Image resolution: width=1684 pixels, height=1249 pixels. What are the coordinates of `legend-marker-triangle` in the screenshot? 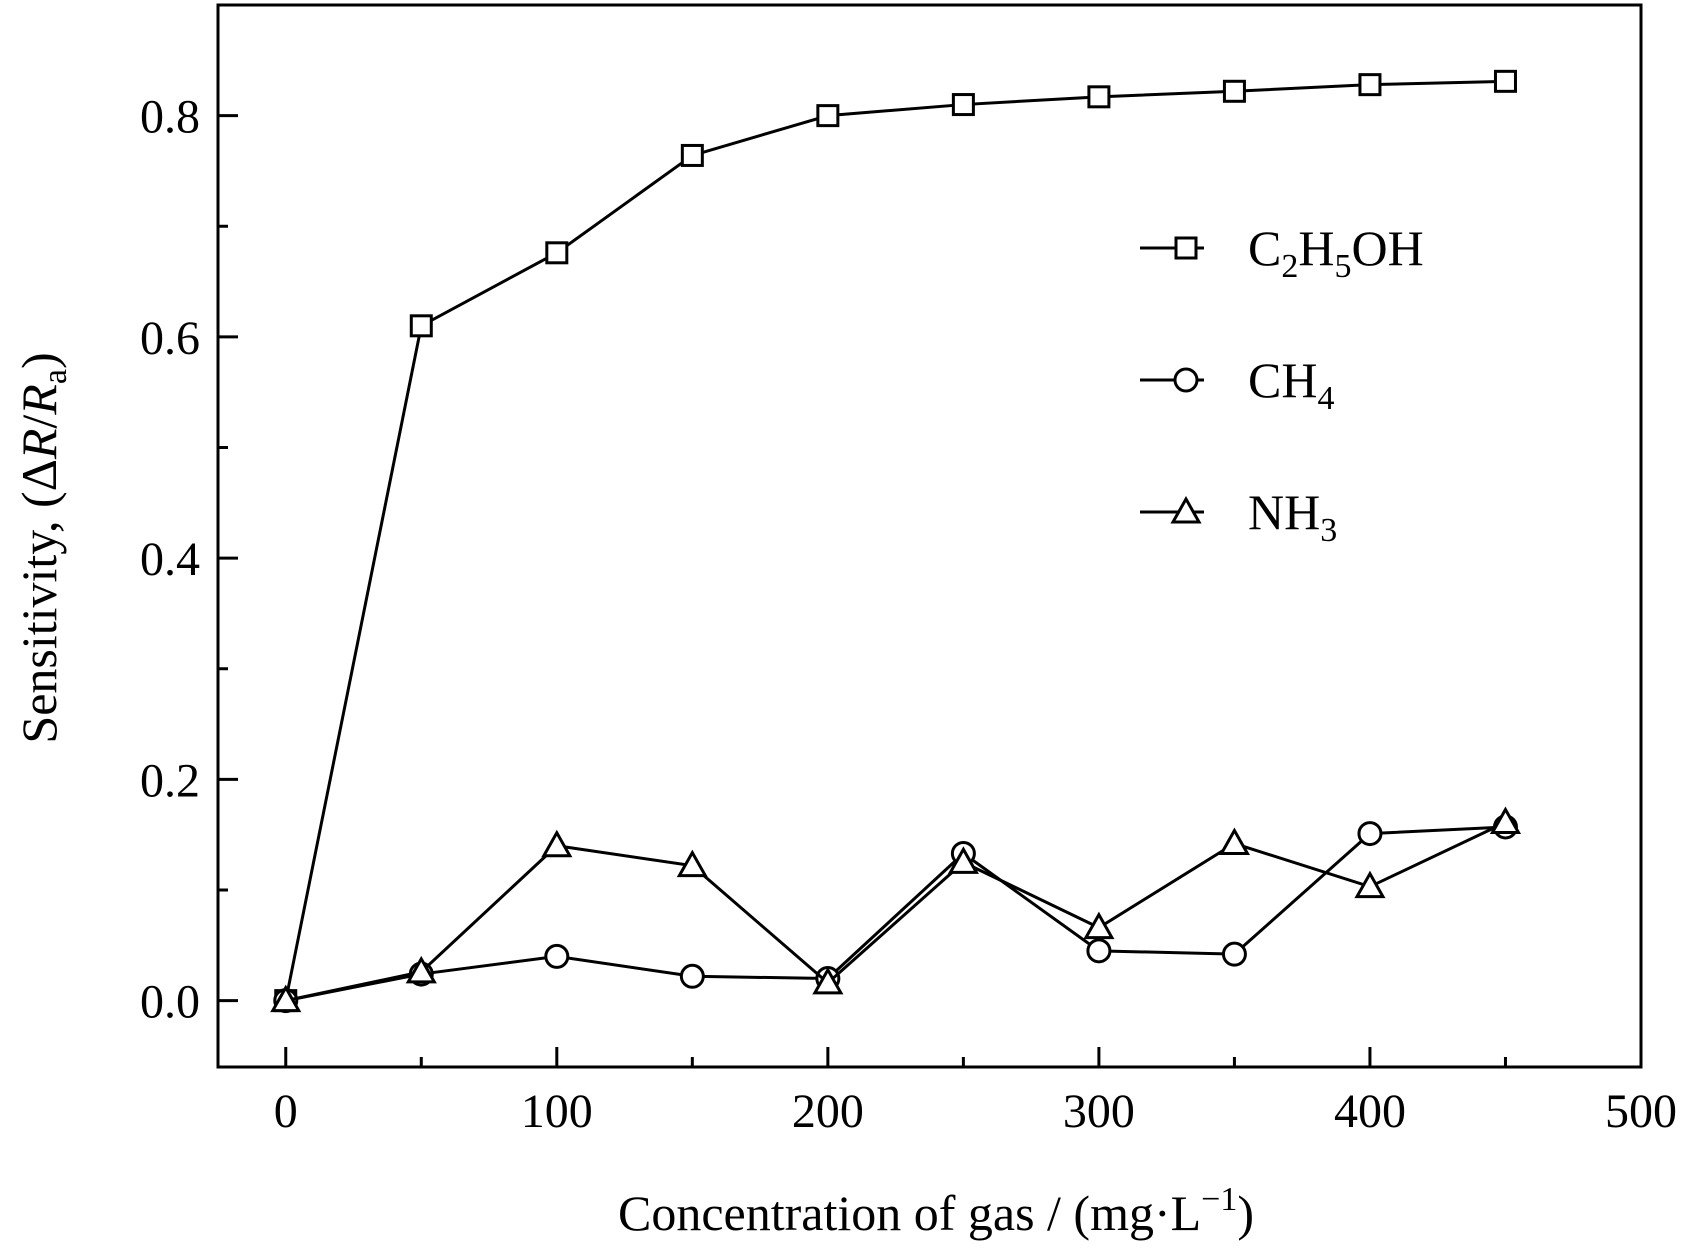 It's located at (1186, 509).